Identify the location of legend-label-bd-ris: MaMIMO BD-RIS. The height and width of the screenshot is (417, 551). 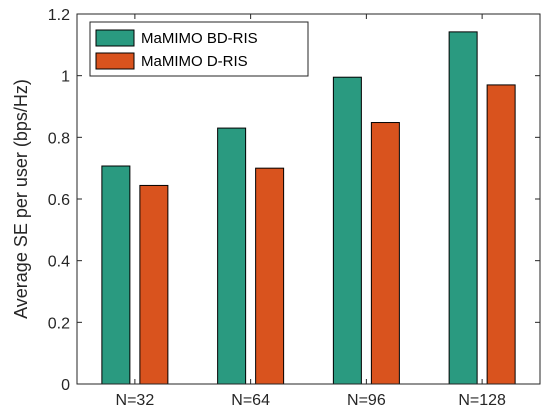
(199, 38).